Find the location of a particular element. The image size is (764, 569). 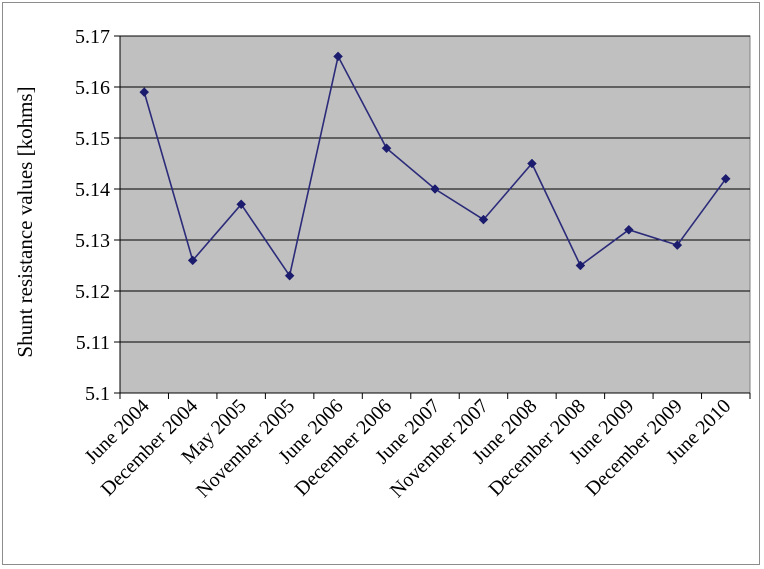

y-tick-label: 5.11 is located at coordinates (93, 343).